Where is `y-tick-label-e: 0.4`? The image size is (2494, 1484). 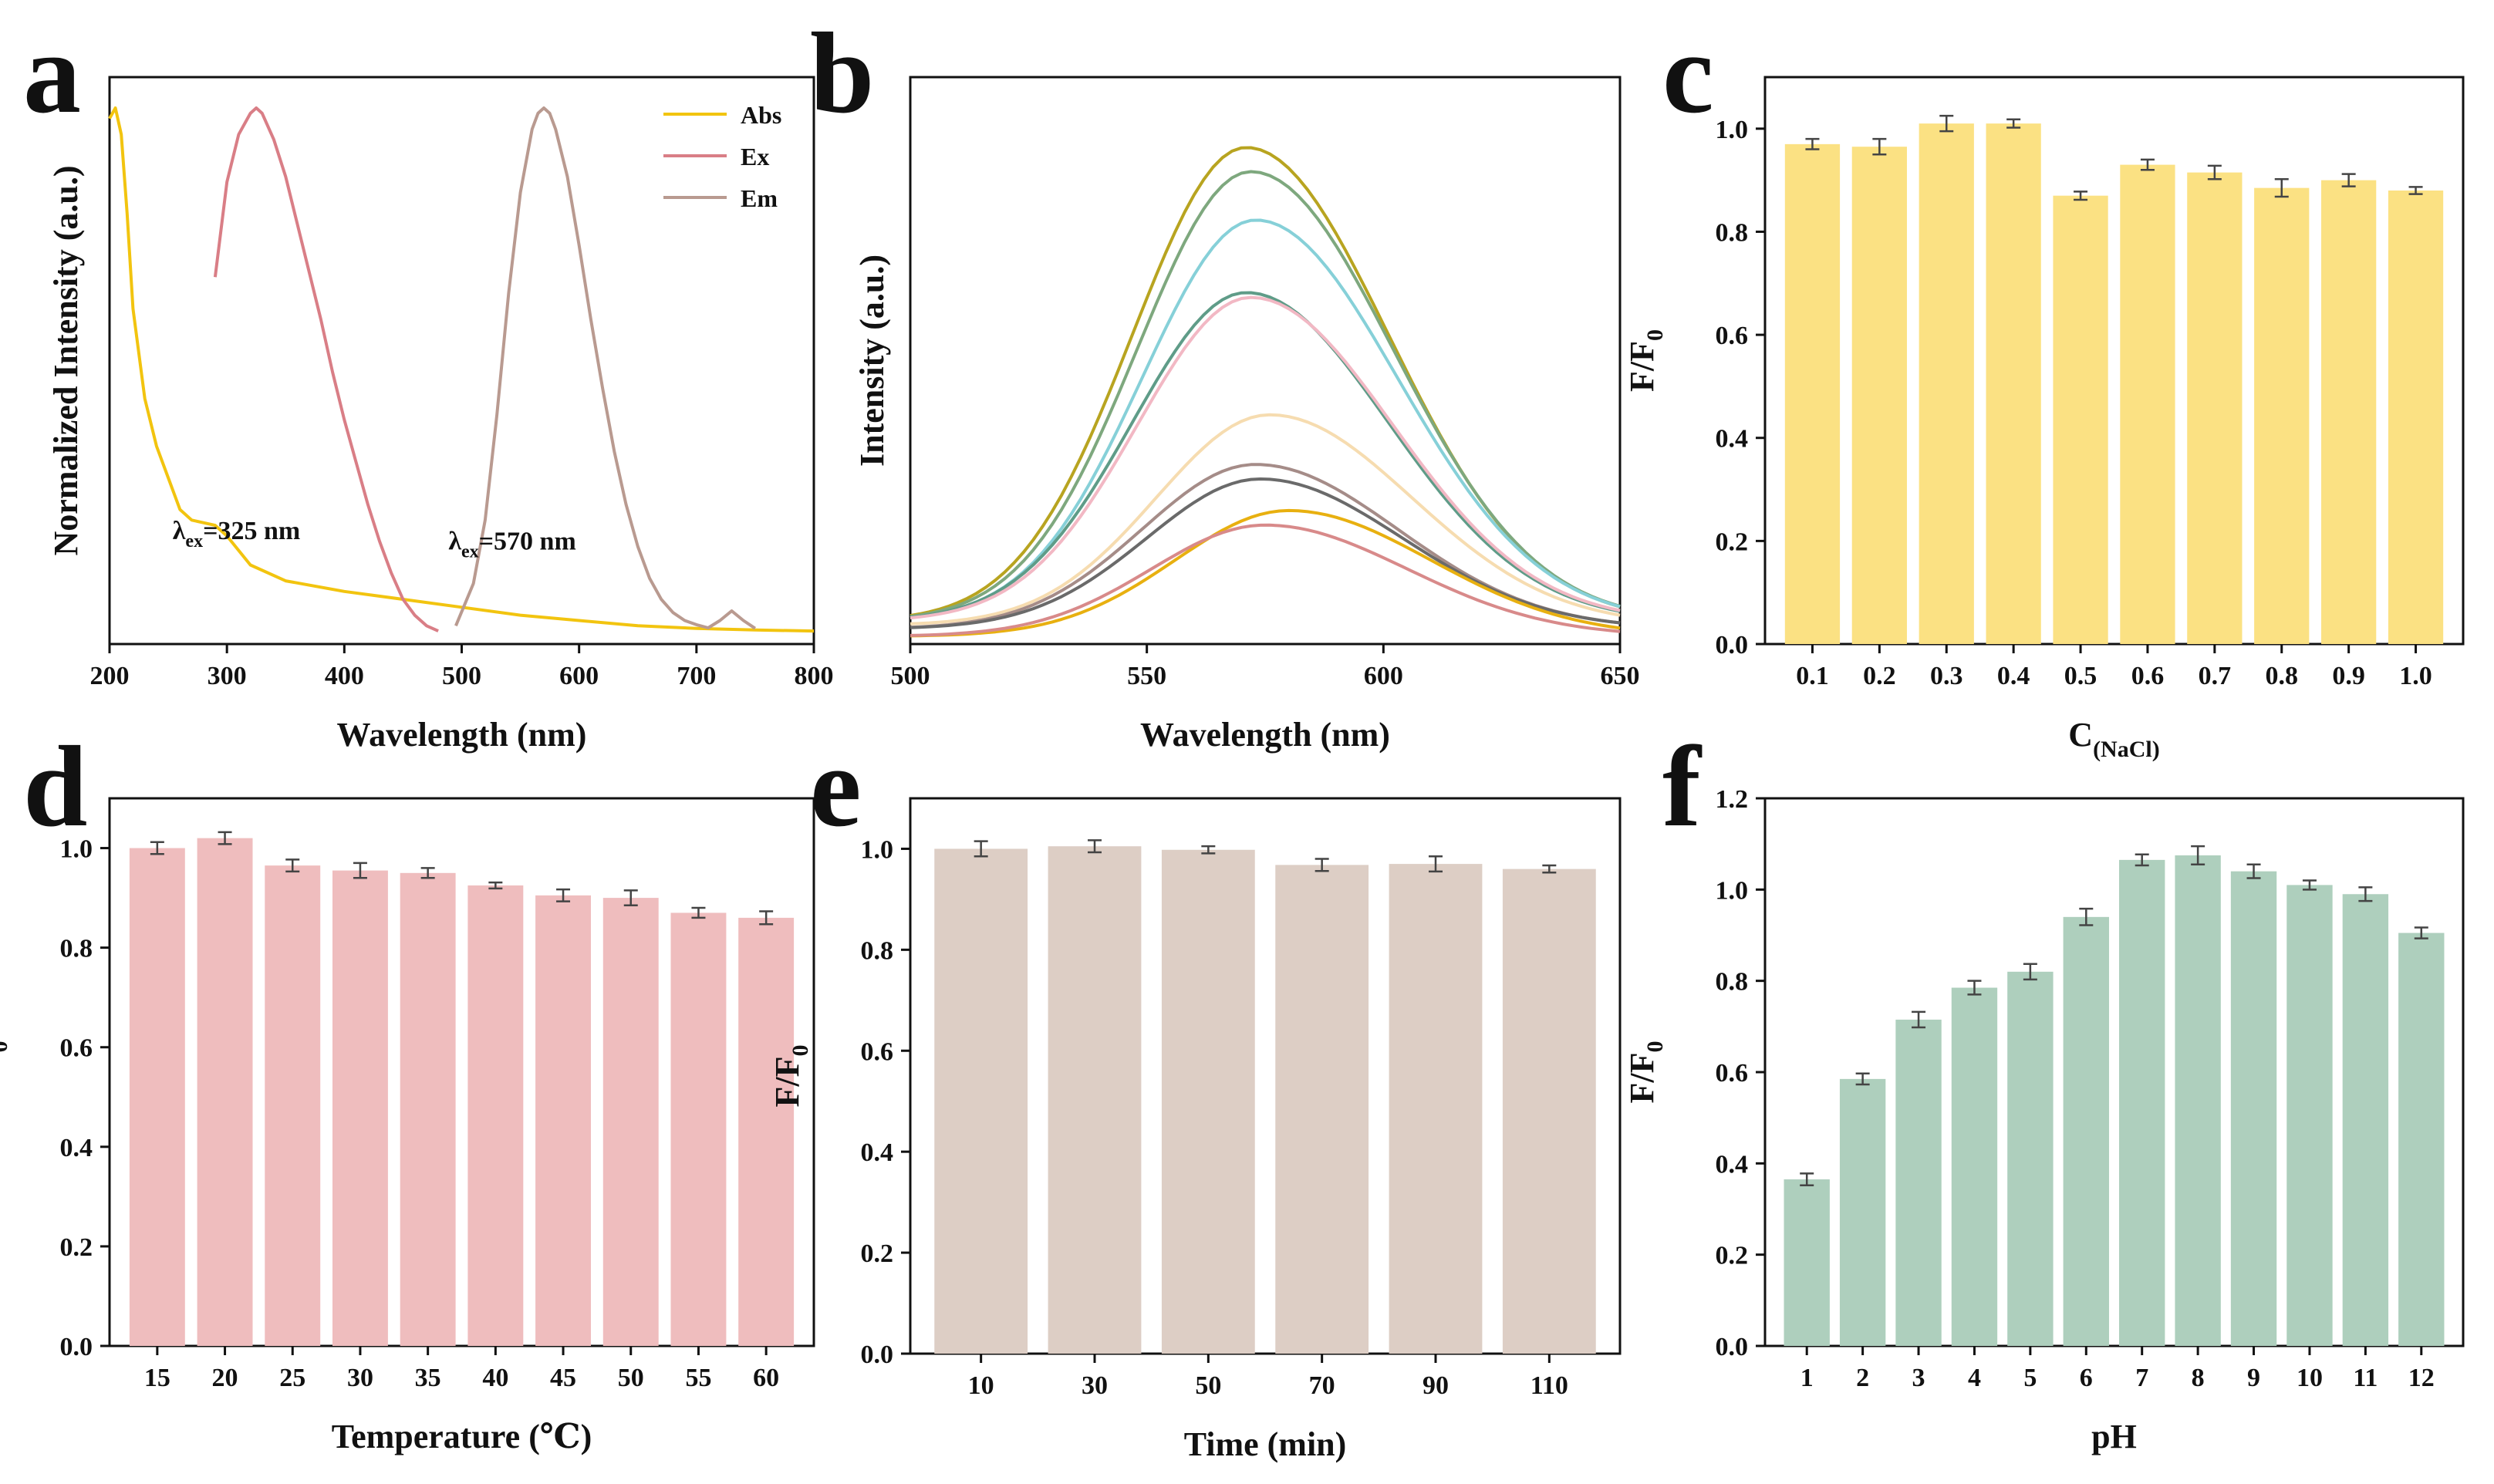 y-tick-label-e: 0.4 is located at coordinates (877, 1152).